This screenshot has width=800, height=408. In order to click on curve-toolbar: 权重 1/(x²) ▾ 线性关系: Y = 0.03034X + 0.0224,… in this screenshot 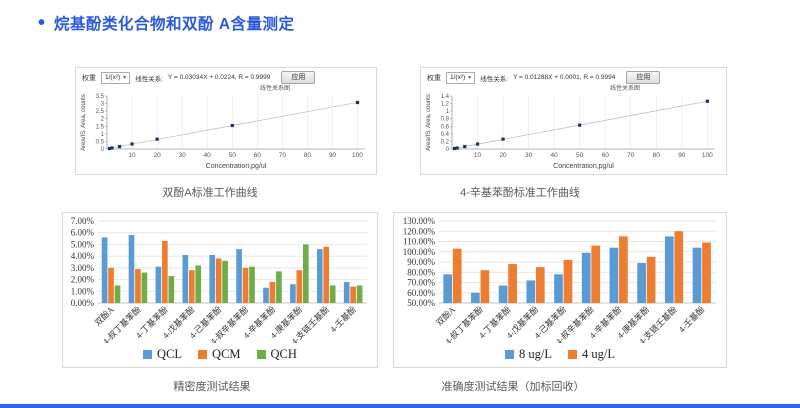, I will do `click(226, 76)`.